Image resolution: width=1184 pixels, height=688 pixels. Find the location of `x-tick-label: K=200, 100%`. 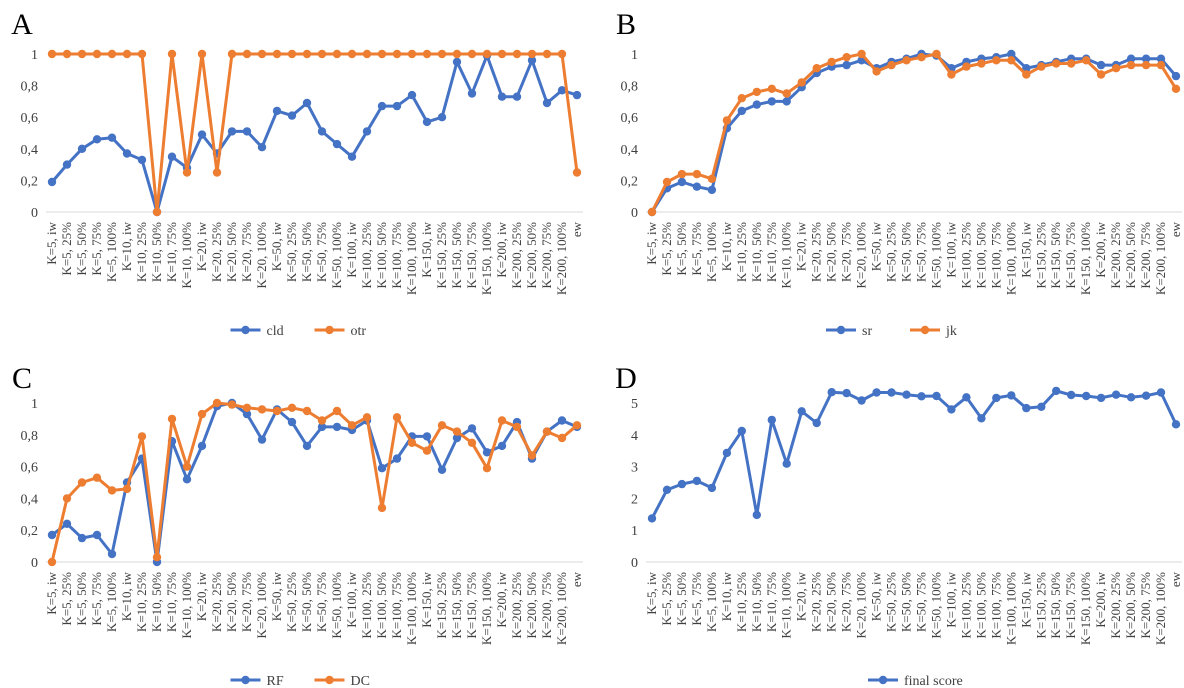

x-tick-label: K=200, 100% is located at coordinates (561, 258).